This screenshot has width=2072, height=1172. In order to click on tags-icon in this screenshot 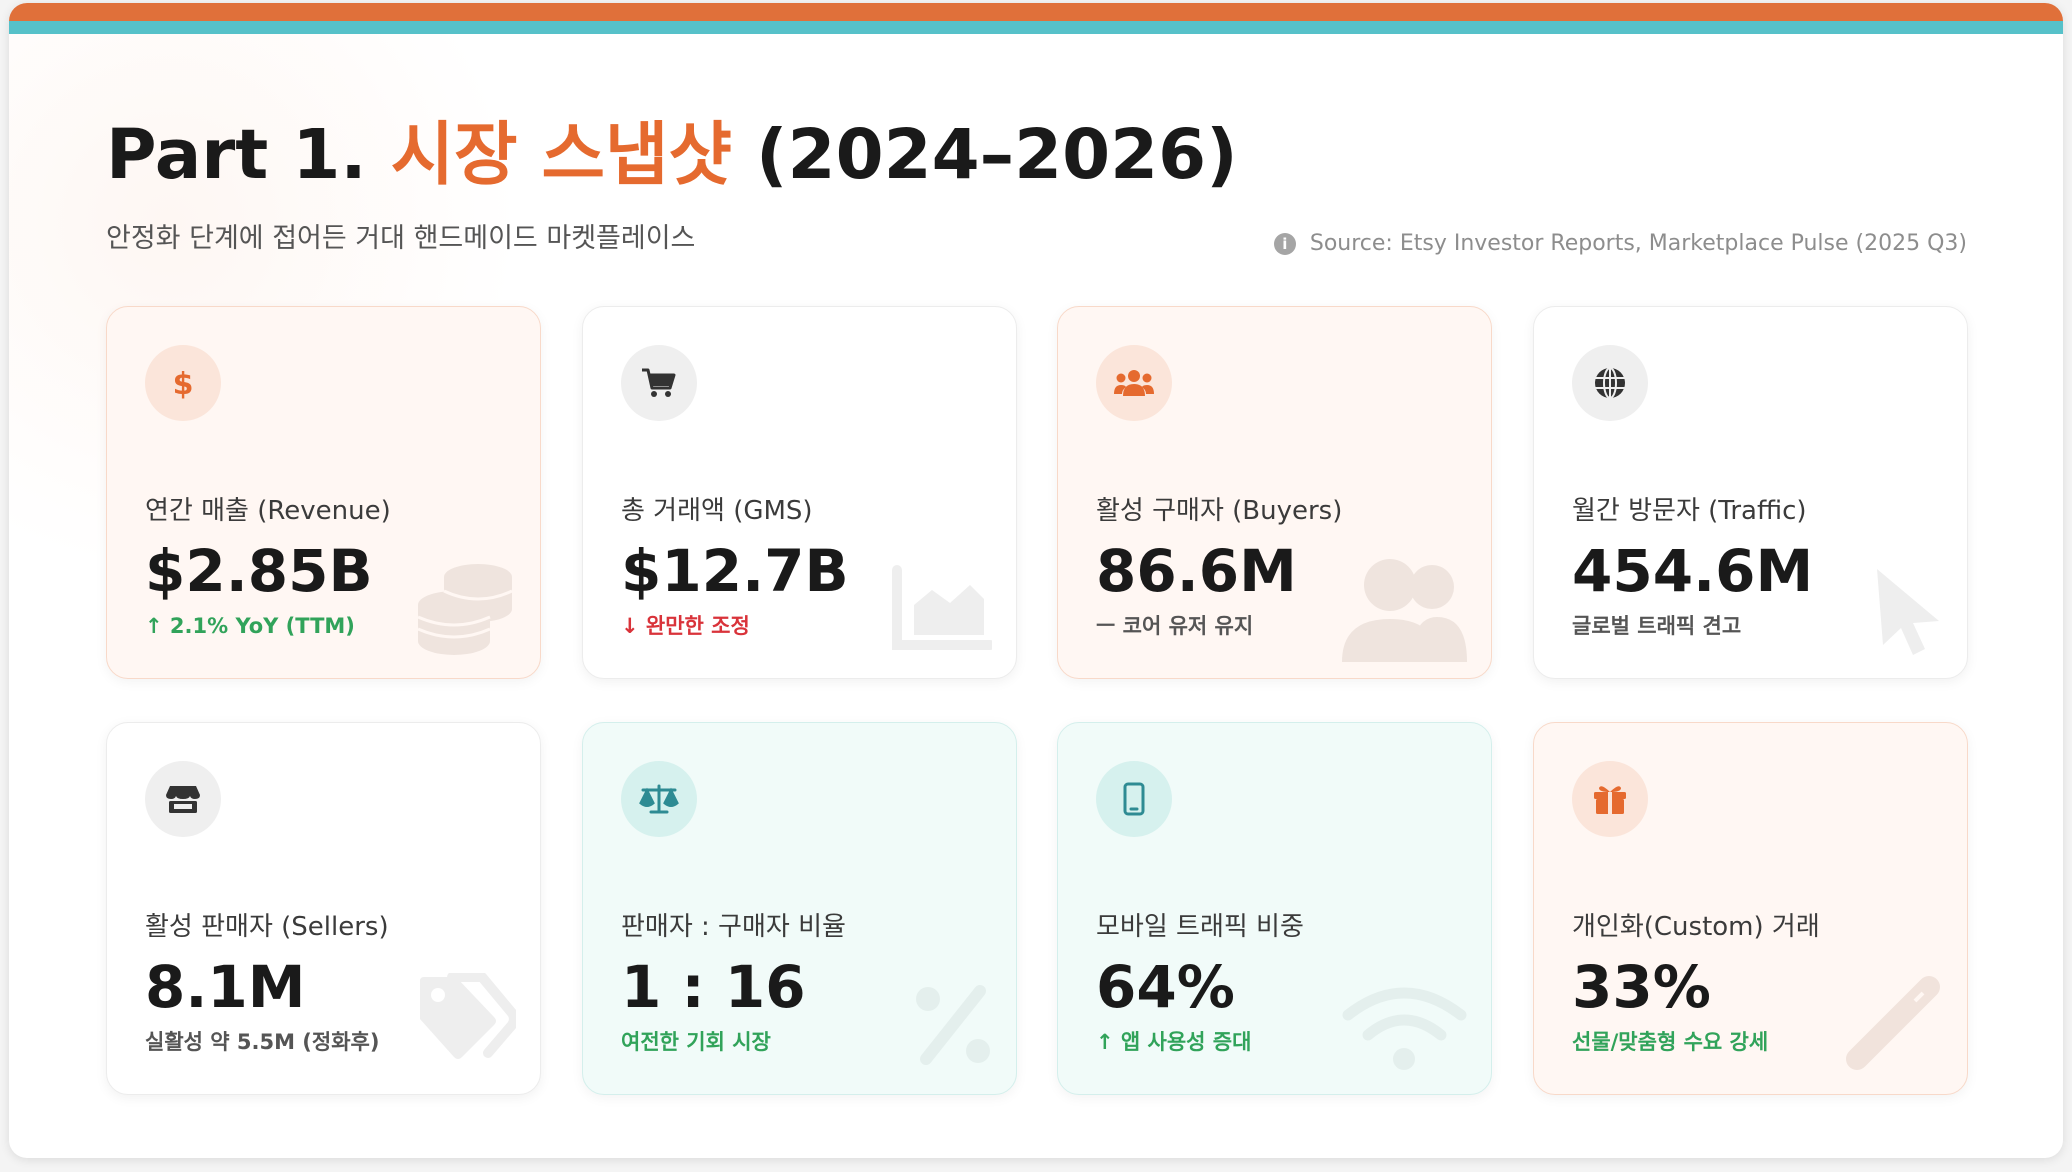, I will do `click(468, 1016)`.